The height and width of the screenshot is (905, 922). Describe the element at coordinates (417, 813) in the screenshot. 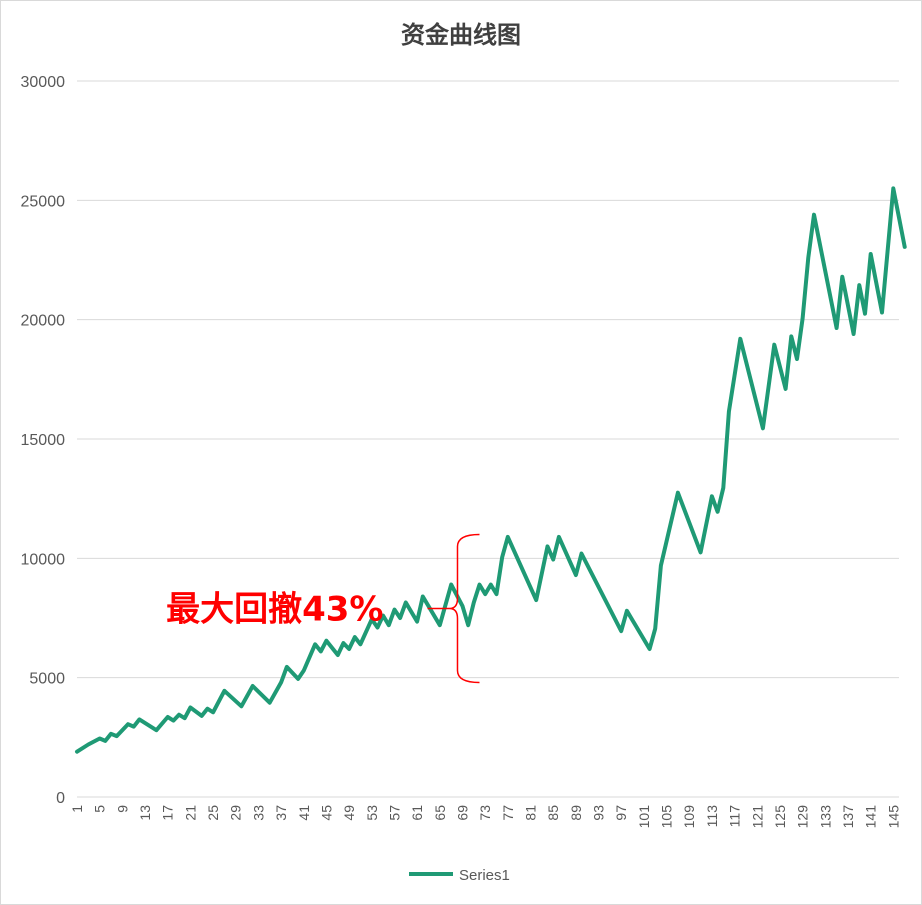

I see `x-tick-label: 61` at that location.